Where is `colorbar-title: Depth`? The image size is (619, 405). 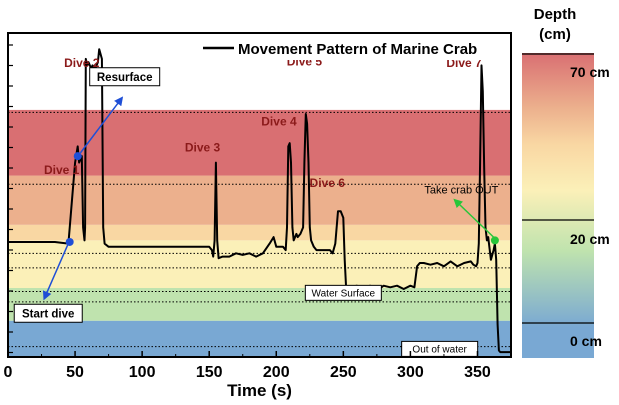 colorbar-title: Depth is located at coordinates (555, 14).